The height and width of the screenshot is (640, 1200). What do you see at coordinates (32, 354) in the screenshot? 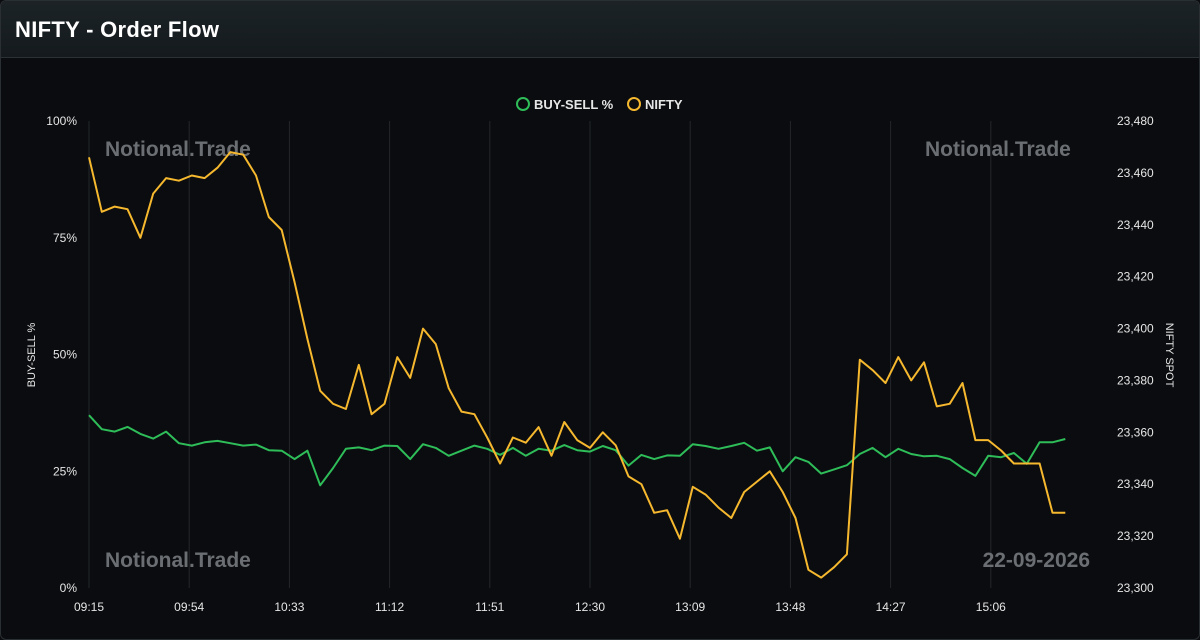
I see `y-left-axis-title: BUY-SELL %` at bounding box center [32, 354].